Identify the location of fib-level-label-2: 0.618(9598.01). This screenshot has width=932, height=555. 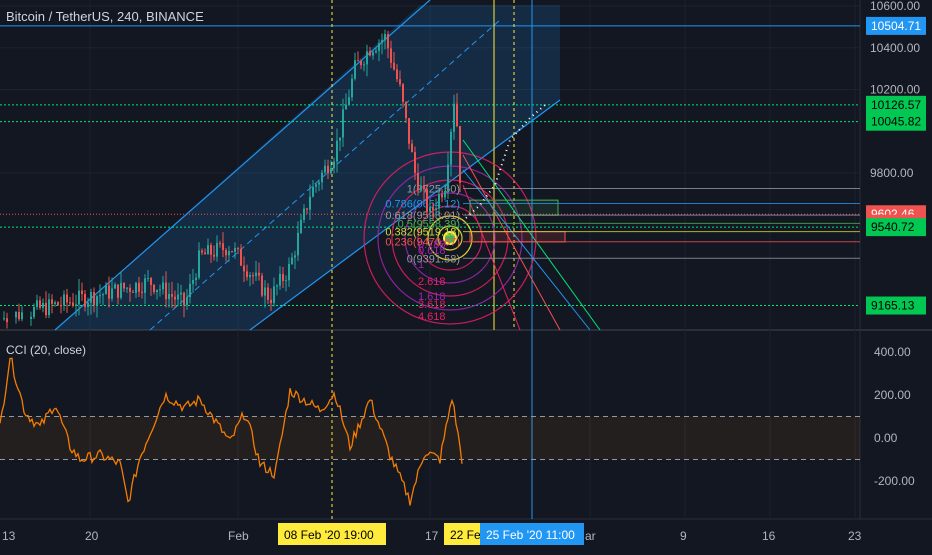
(422, 216).